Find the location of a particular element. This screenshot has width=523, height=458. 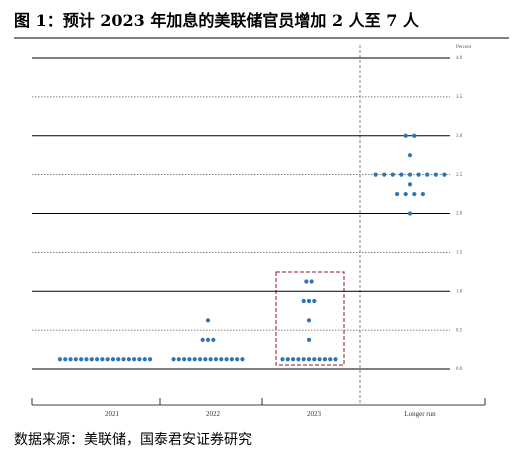

source: 数据来源：美联储，国泰君安证券研究 is located at coordinates (133, 440).